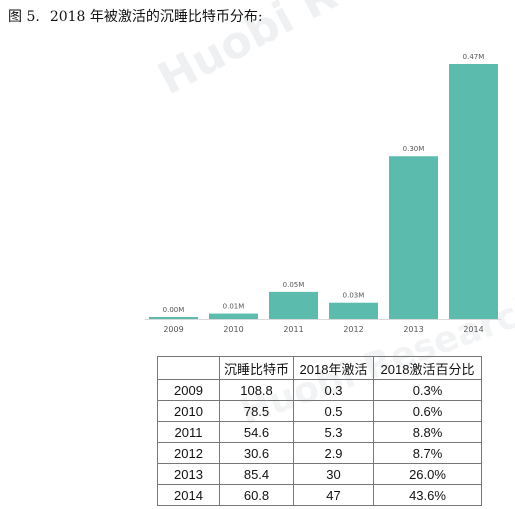 This screenshot has height=509, width=515. I want to click on table-row: 2009 108.8 0.3 0.3%, so click(320, 390).